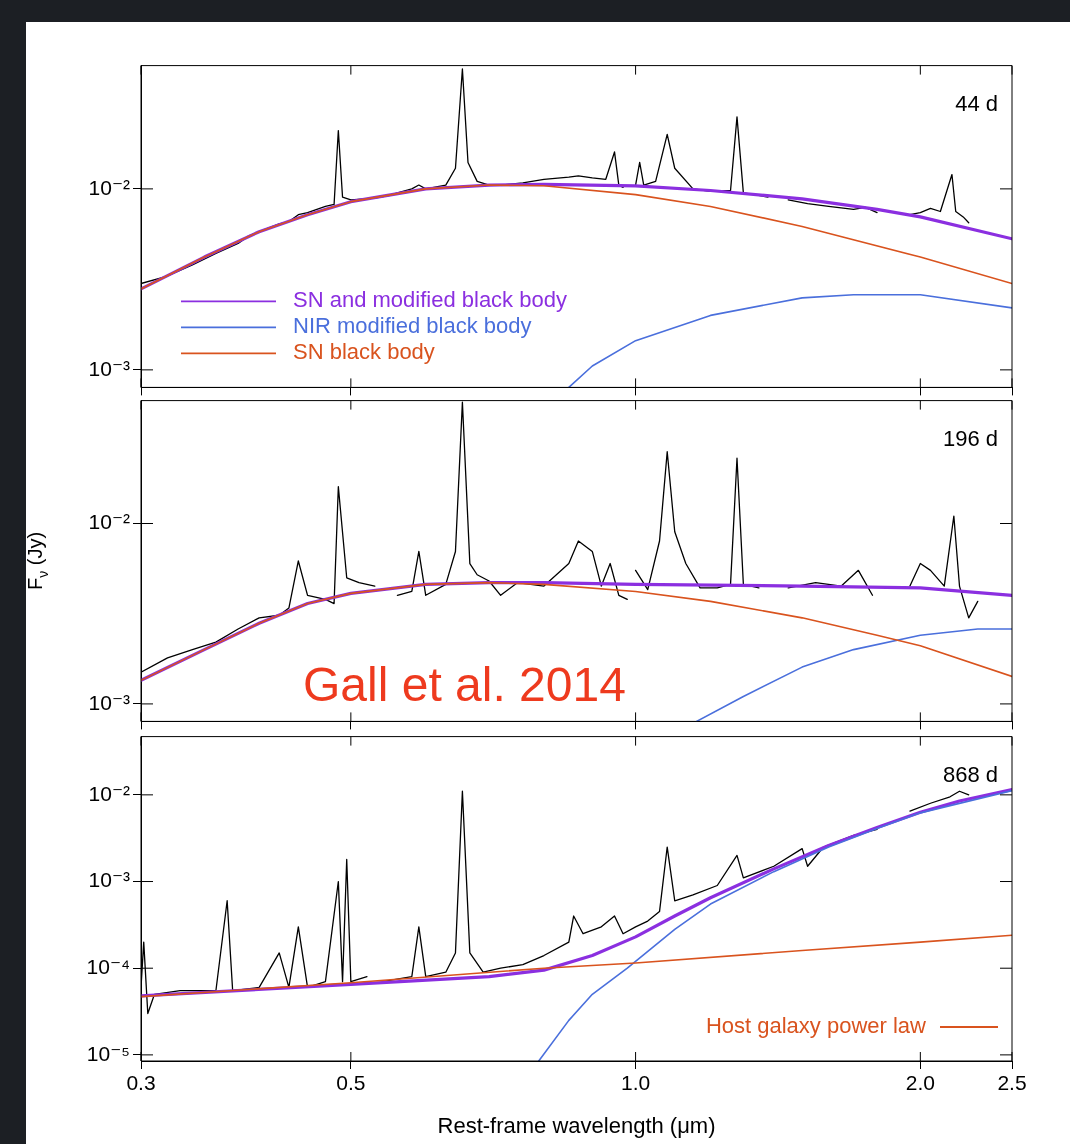  What do you see at coordinates (464, 685) in the screenshot?
I see `annotation: Gall et al. 2014` at bounding box center [464, 685].